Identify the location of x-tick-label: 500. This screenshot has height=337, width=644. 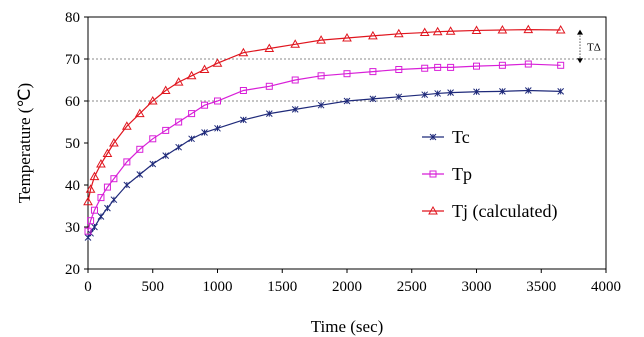
(153, 287).